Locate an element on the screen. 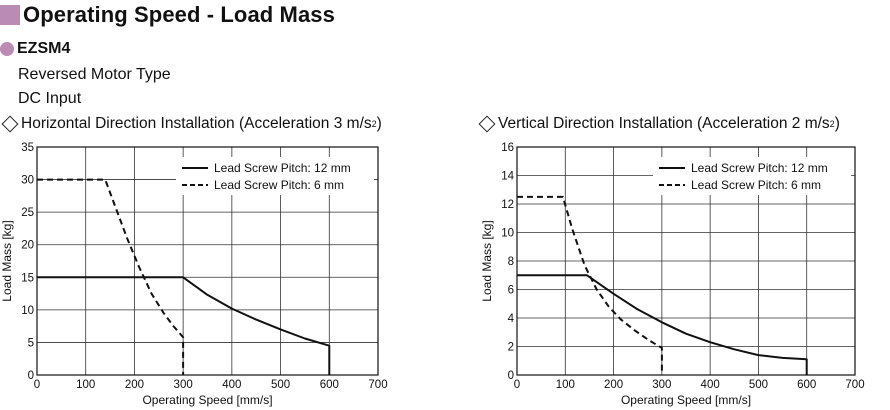  y-tick-label: 6 is located at coordinates (511, 291).